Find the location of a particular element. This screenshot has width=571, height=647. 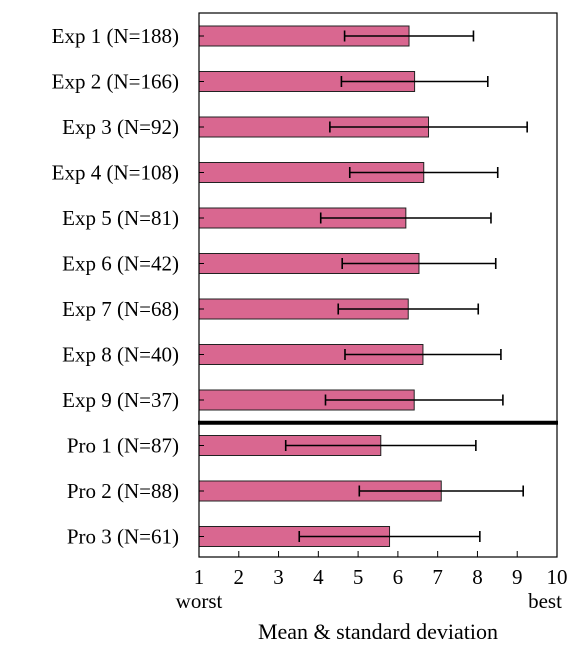

category-label: Exp 5 (N=81) is located at coordinates (120, 218).